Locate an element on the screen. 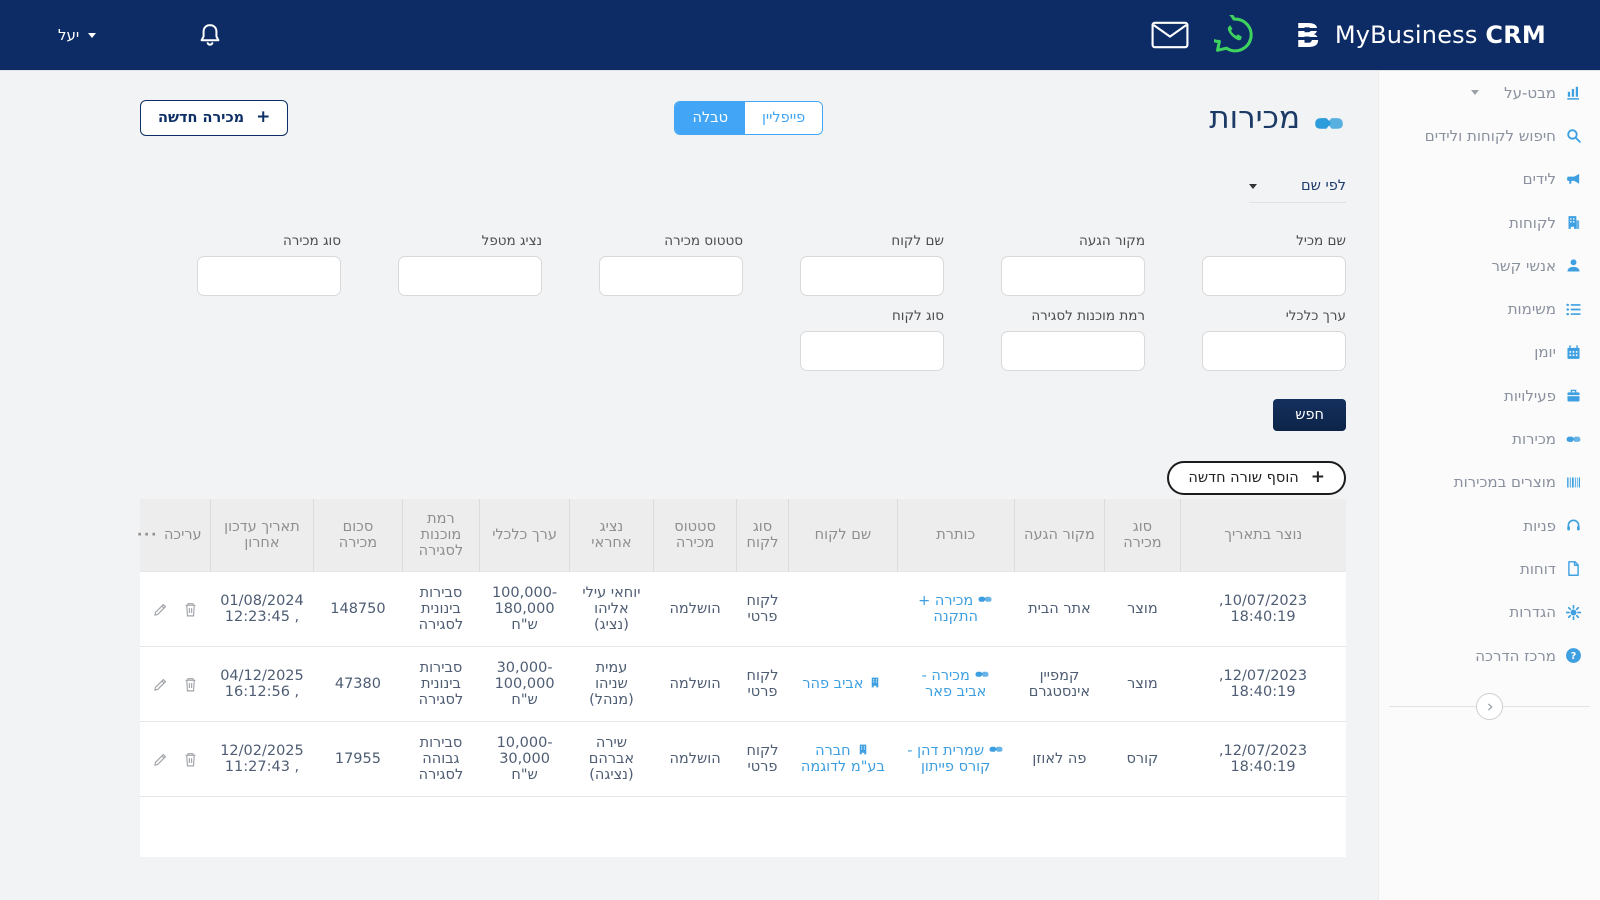 The width and height of the screenshot is (1600, 900). col-customer: שם לקוח is located at coordinates (842, 535).